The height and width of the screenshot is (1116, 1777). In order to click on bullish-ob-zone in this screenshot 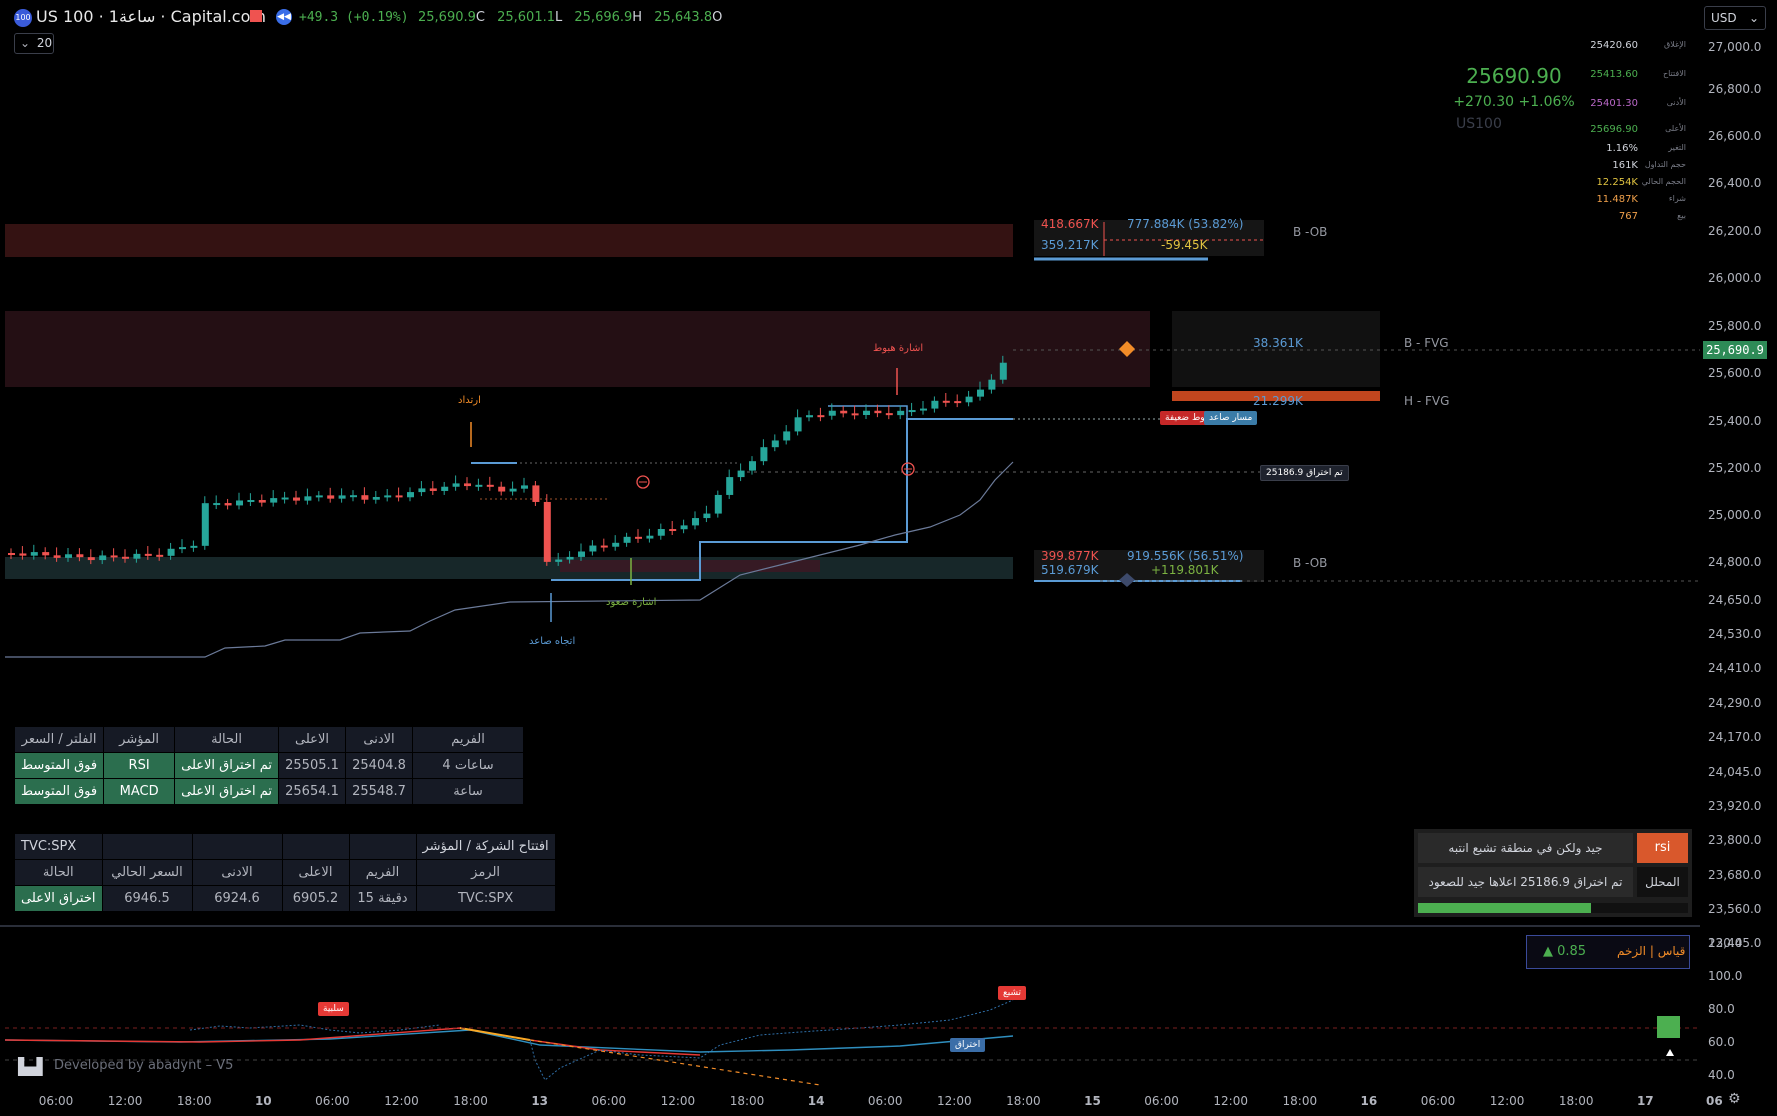, I will do `click(509, 568)`.